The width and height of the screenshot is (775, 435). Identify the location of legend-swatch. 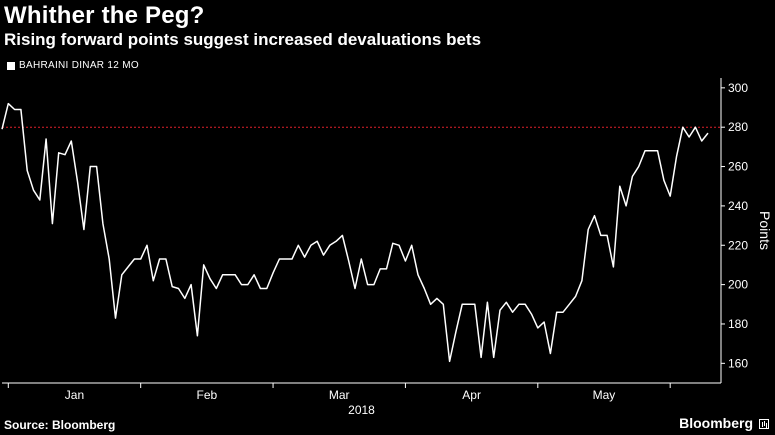
(11, 65).